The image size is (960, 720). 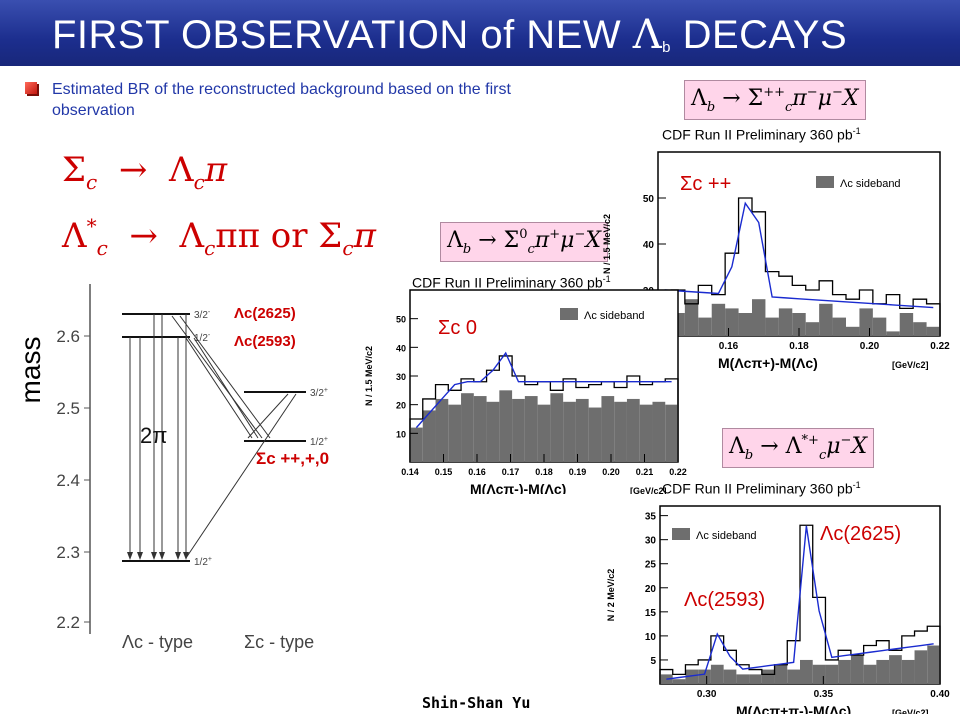 I want to click on ytick-label: 2.3, so click(x=68, y=552).